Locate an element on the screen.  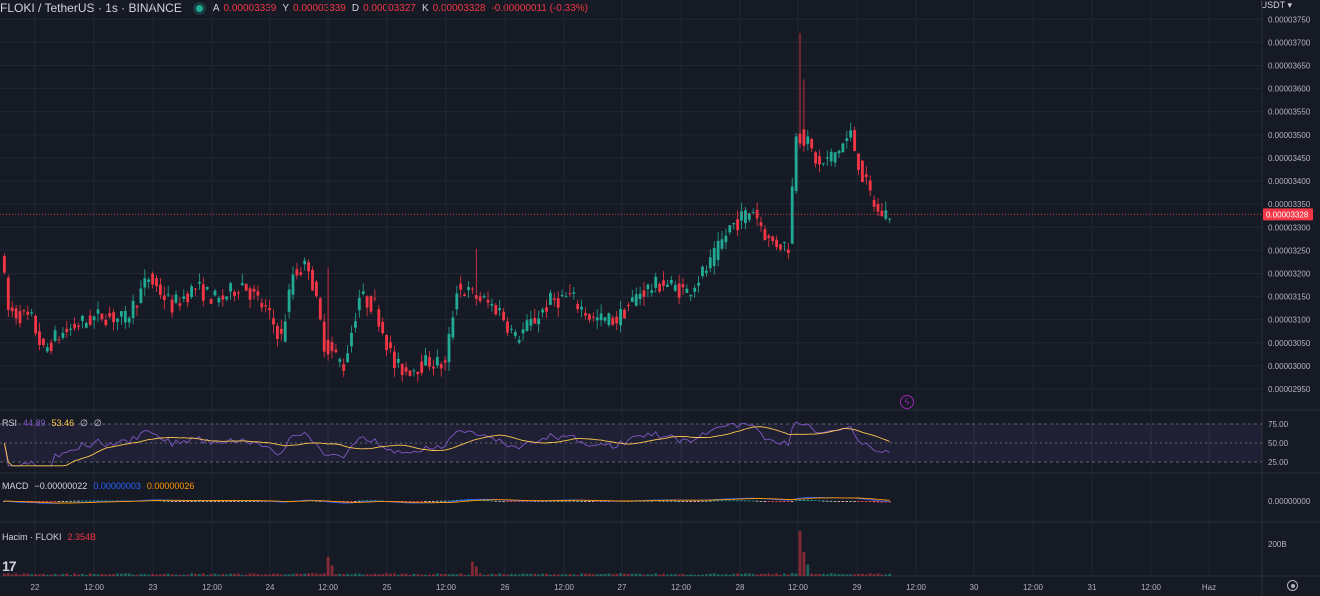
time-tick-label: 30 is located at coordinates (974, 587).